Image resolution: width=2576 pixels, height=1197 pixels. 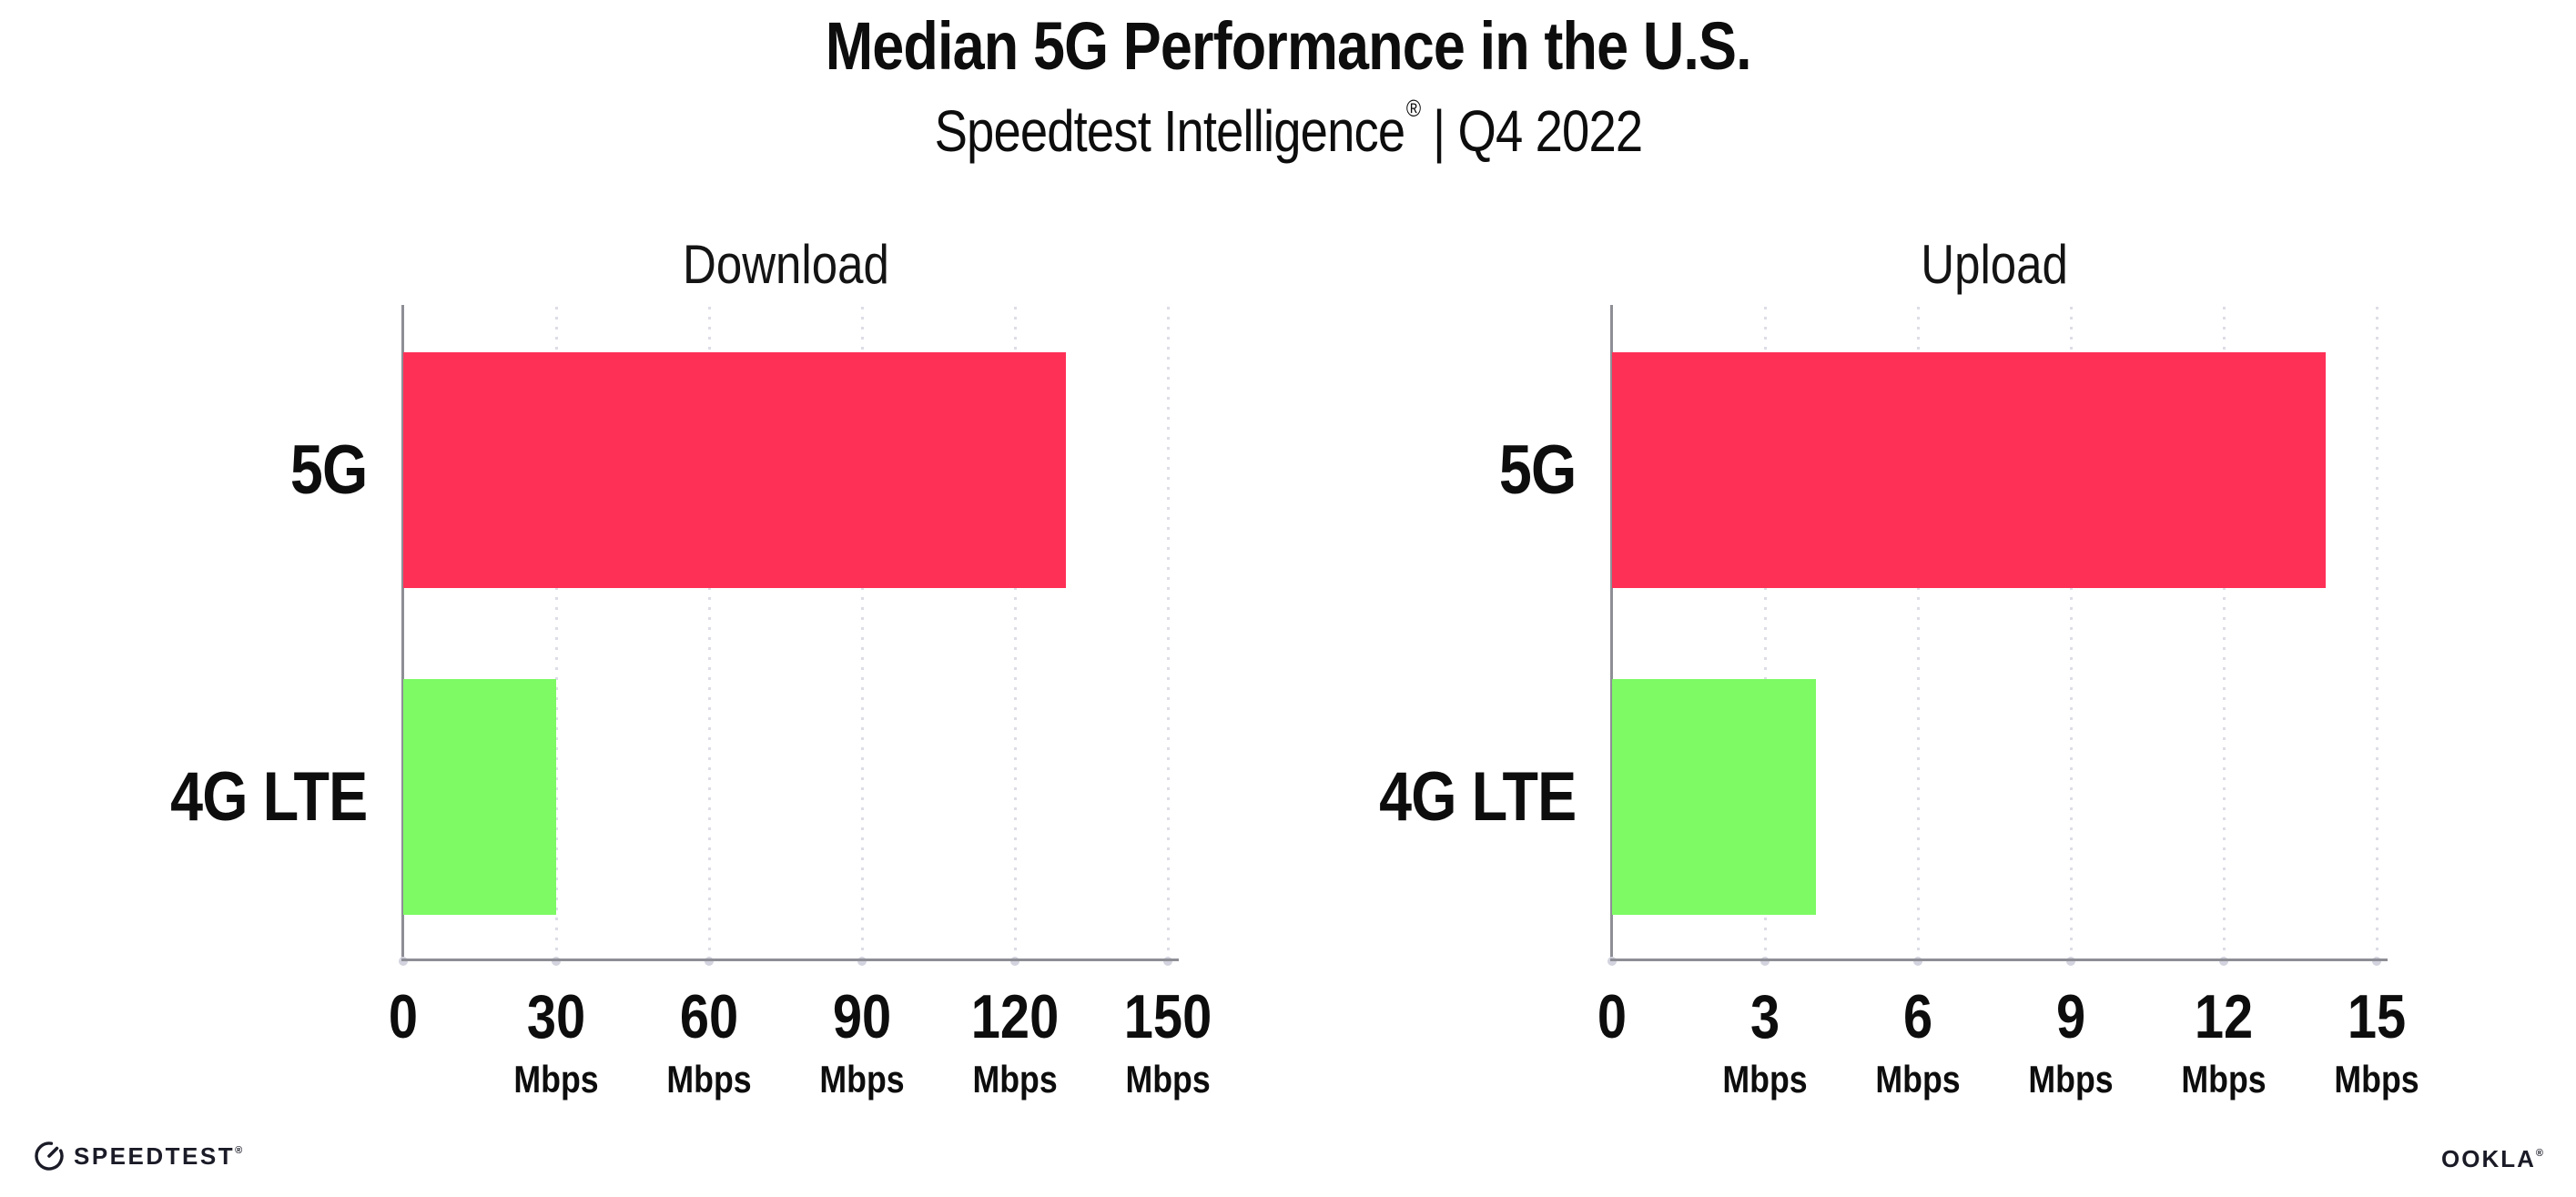 I want to click on page-subtitle: Speedtest Intelligence® | Q4 2022, so click(x=1288, y=131).